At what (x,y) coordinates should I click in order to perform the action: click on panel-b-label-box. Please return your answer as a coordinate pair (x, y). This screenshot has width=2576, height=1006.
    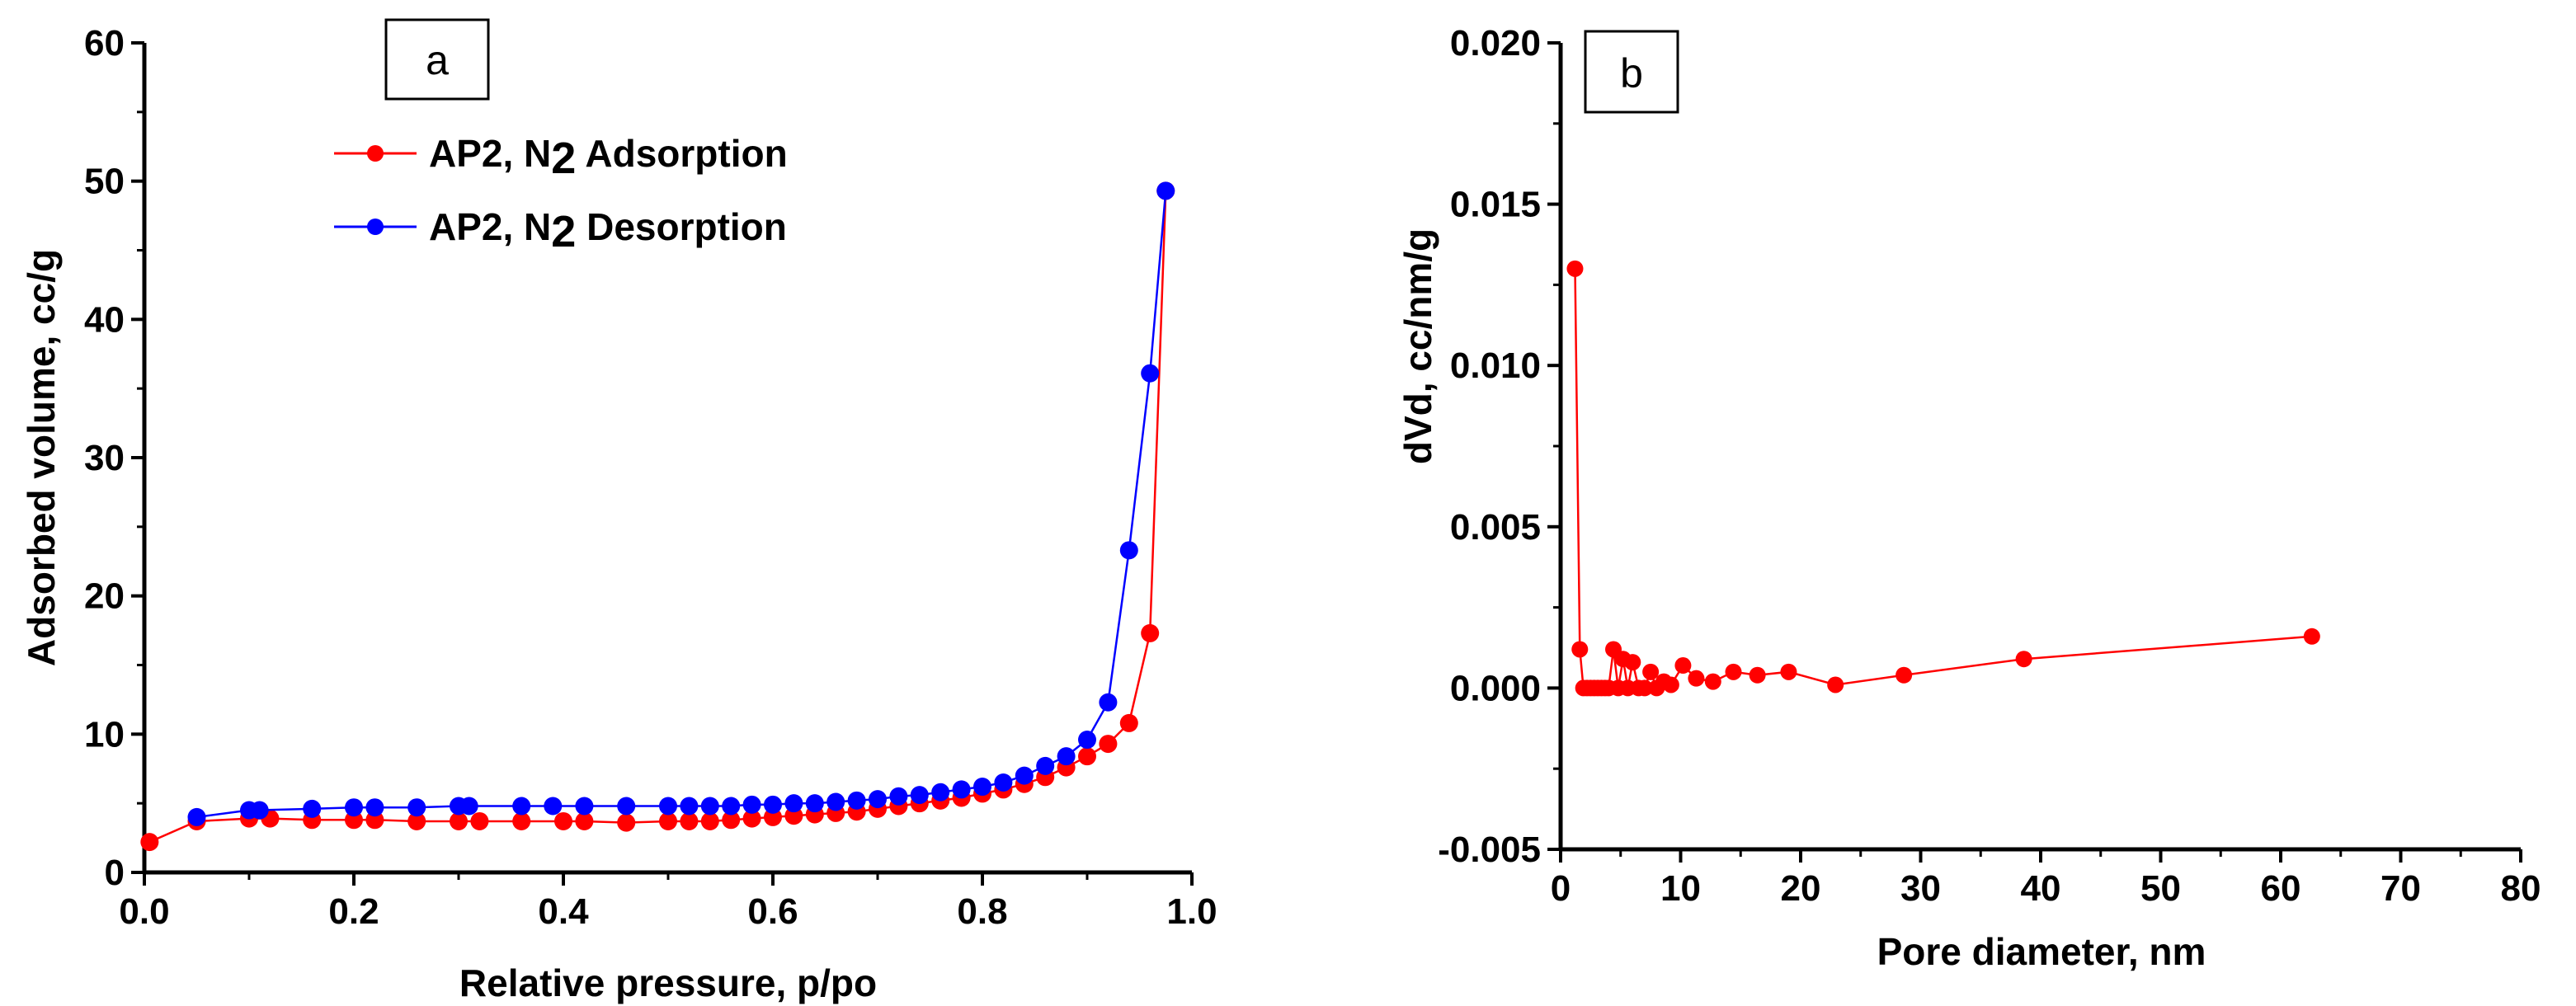
    Looking at the image, I should click on (1631, 72).